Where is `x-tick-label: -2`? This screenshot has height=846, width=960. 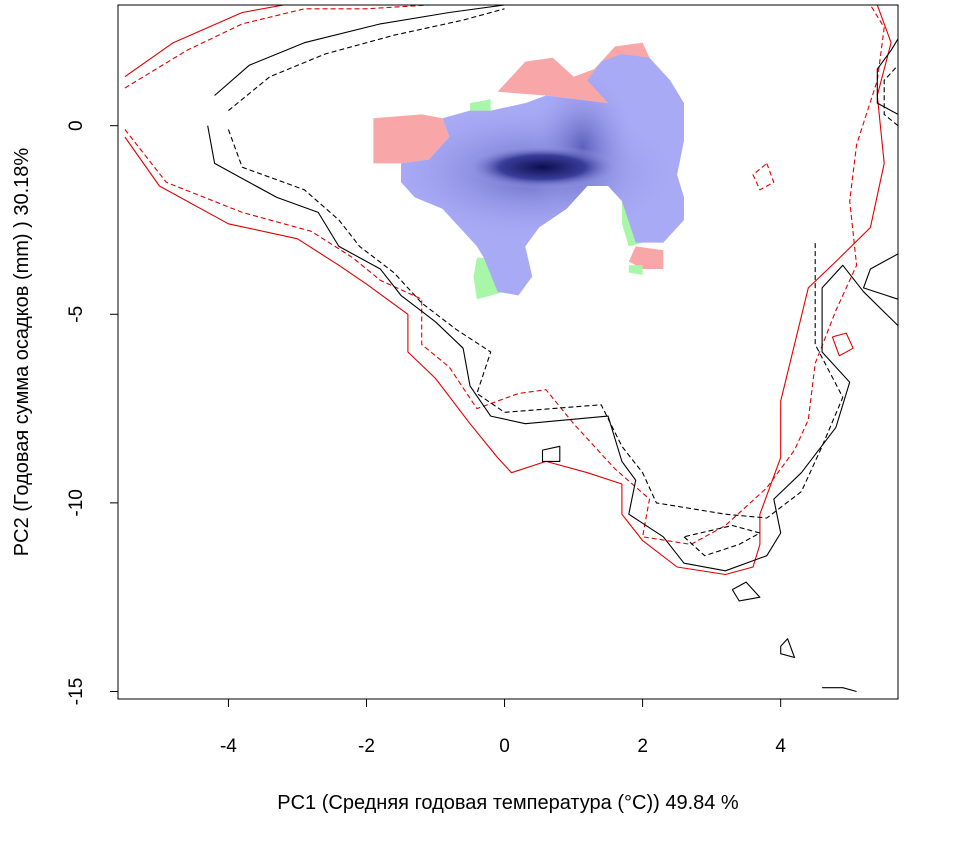
x-tick-label: -2 is located at coordinates (366, 746).